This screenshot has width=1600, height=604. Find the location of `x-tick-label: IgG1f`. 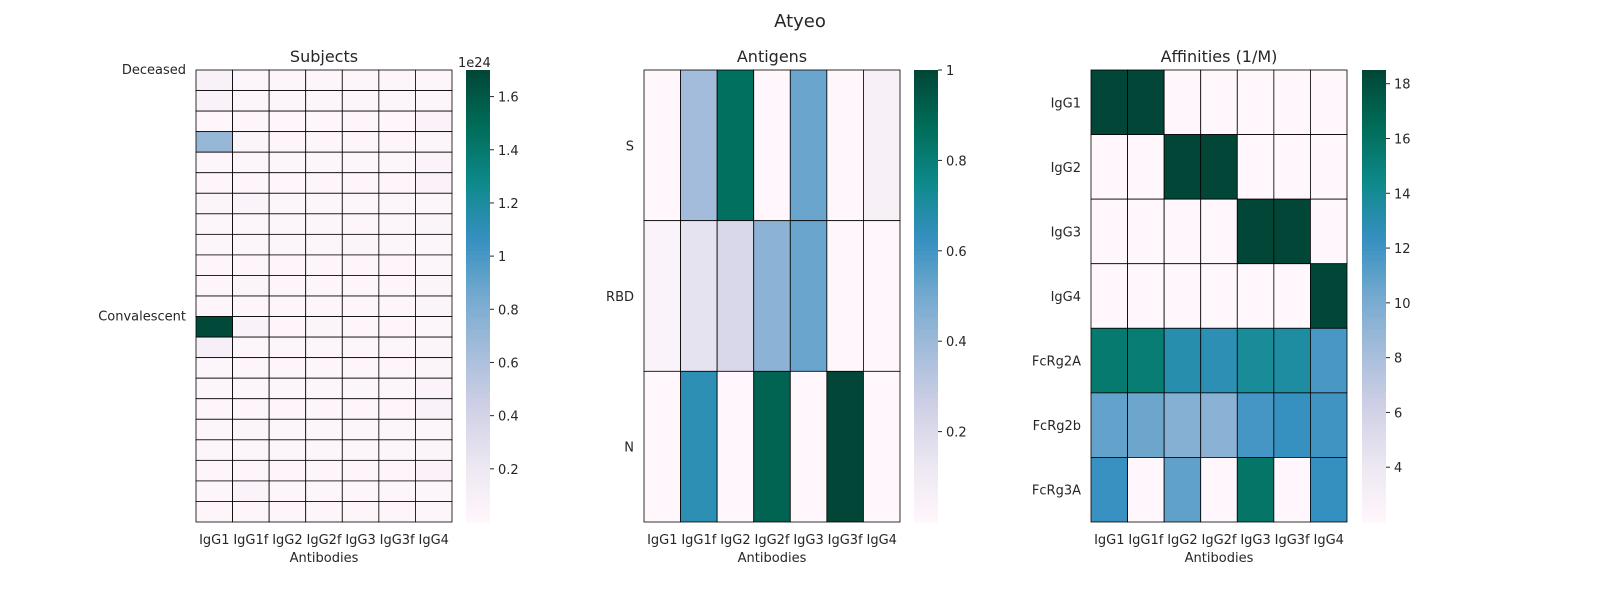

x-tick-label: IgG1f is located at coordinates (698, 540).